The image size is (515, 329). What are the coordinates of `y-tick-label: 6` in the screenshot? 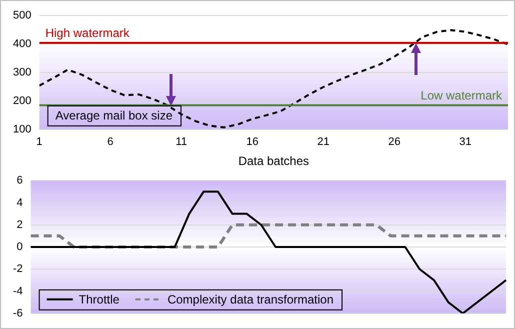 It's located at (19, 180).